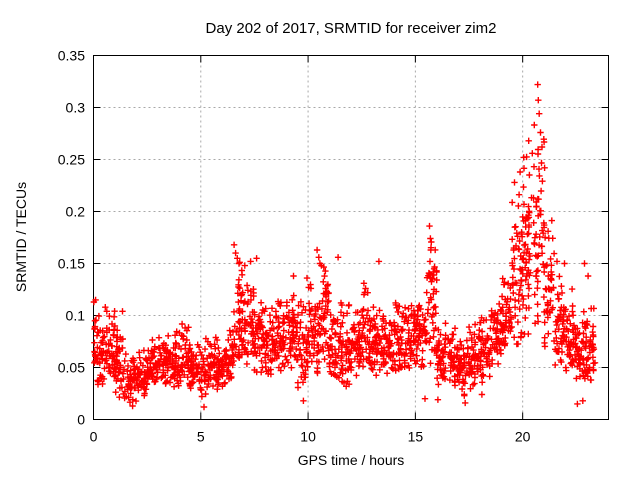  Describe the element at coordinates (71, 368) in the screenshot. I see `y-tick-label: 0.05` at that location.